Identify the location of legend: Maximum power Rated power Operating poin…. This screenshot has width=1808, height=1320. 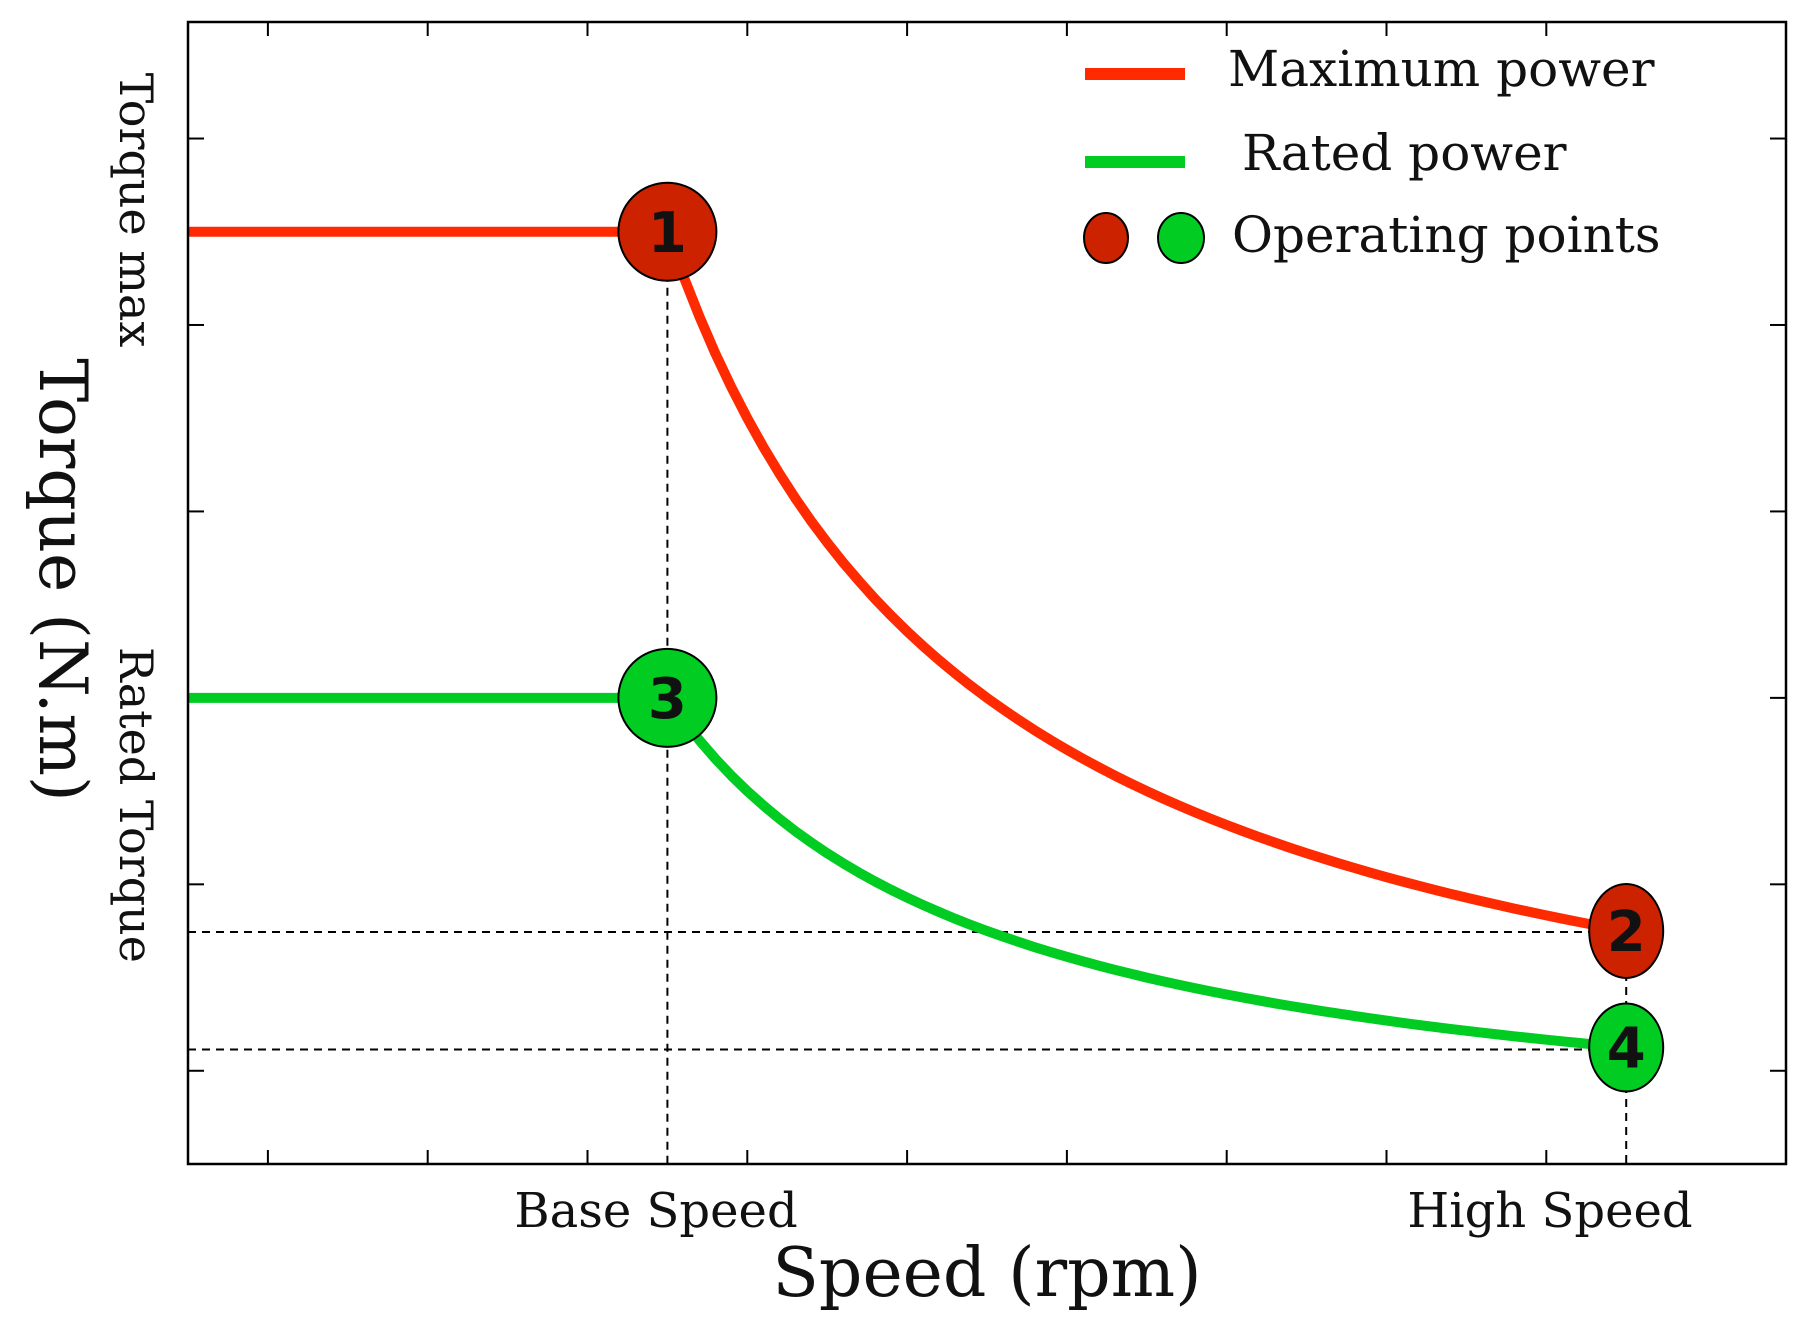
(1372, 152).